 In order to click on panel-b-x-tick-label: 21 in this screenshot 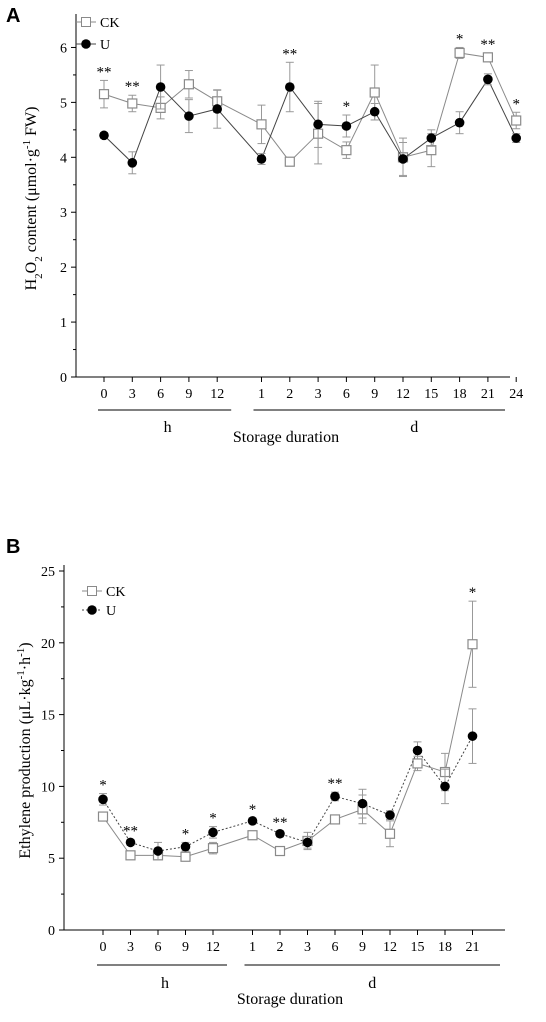, I will do `click(473, 947)`.